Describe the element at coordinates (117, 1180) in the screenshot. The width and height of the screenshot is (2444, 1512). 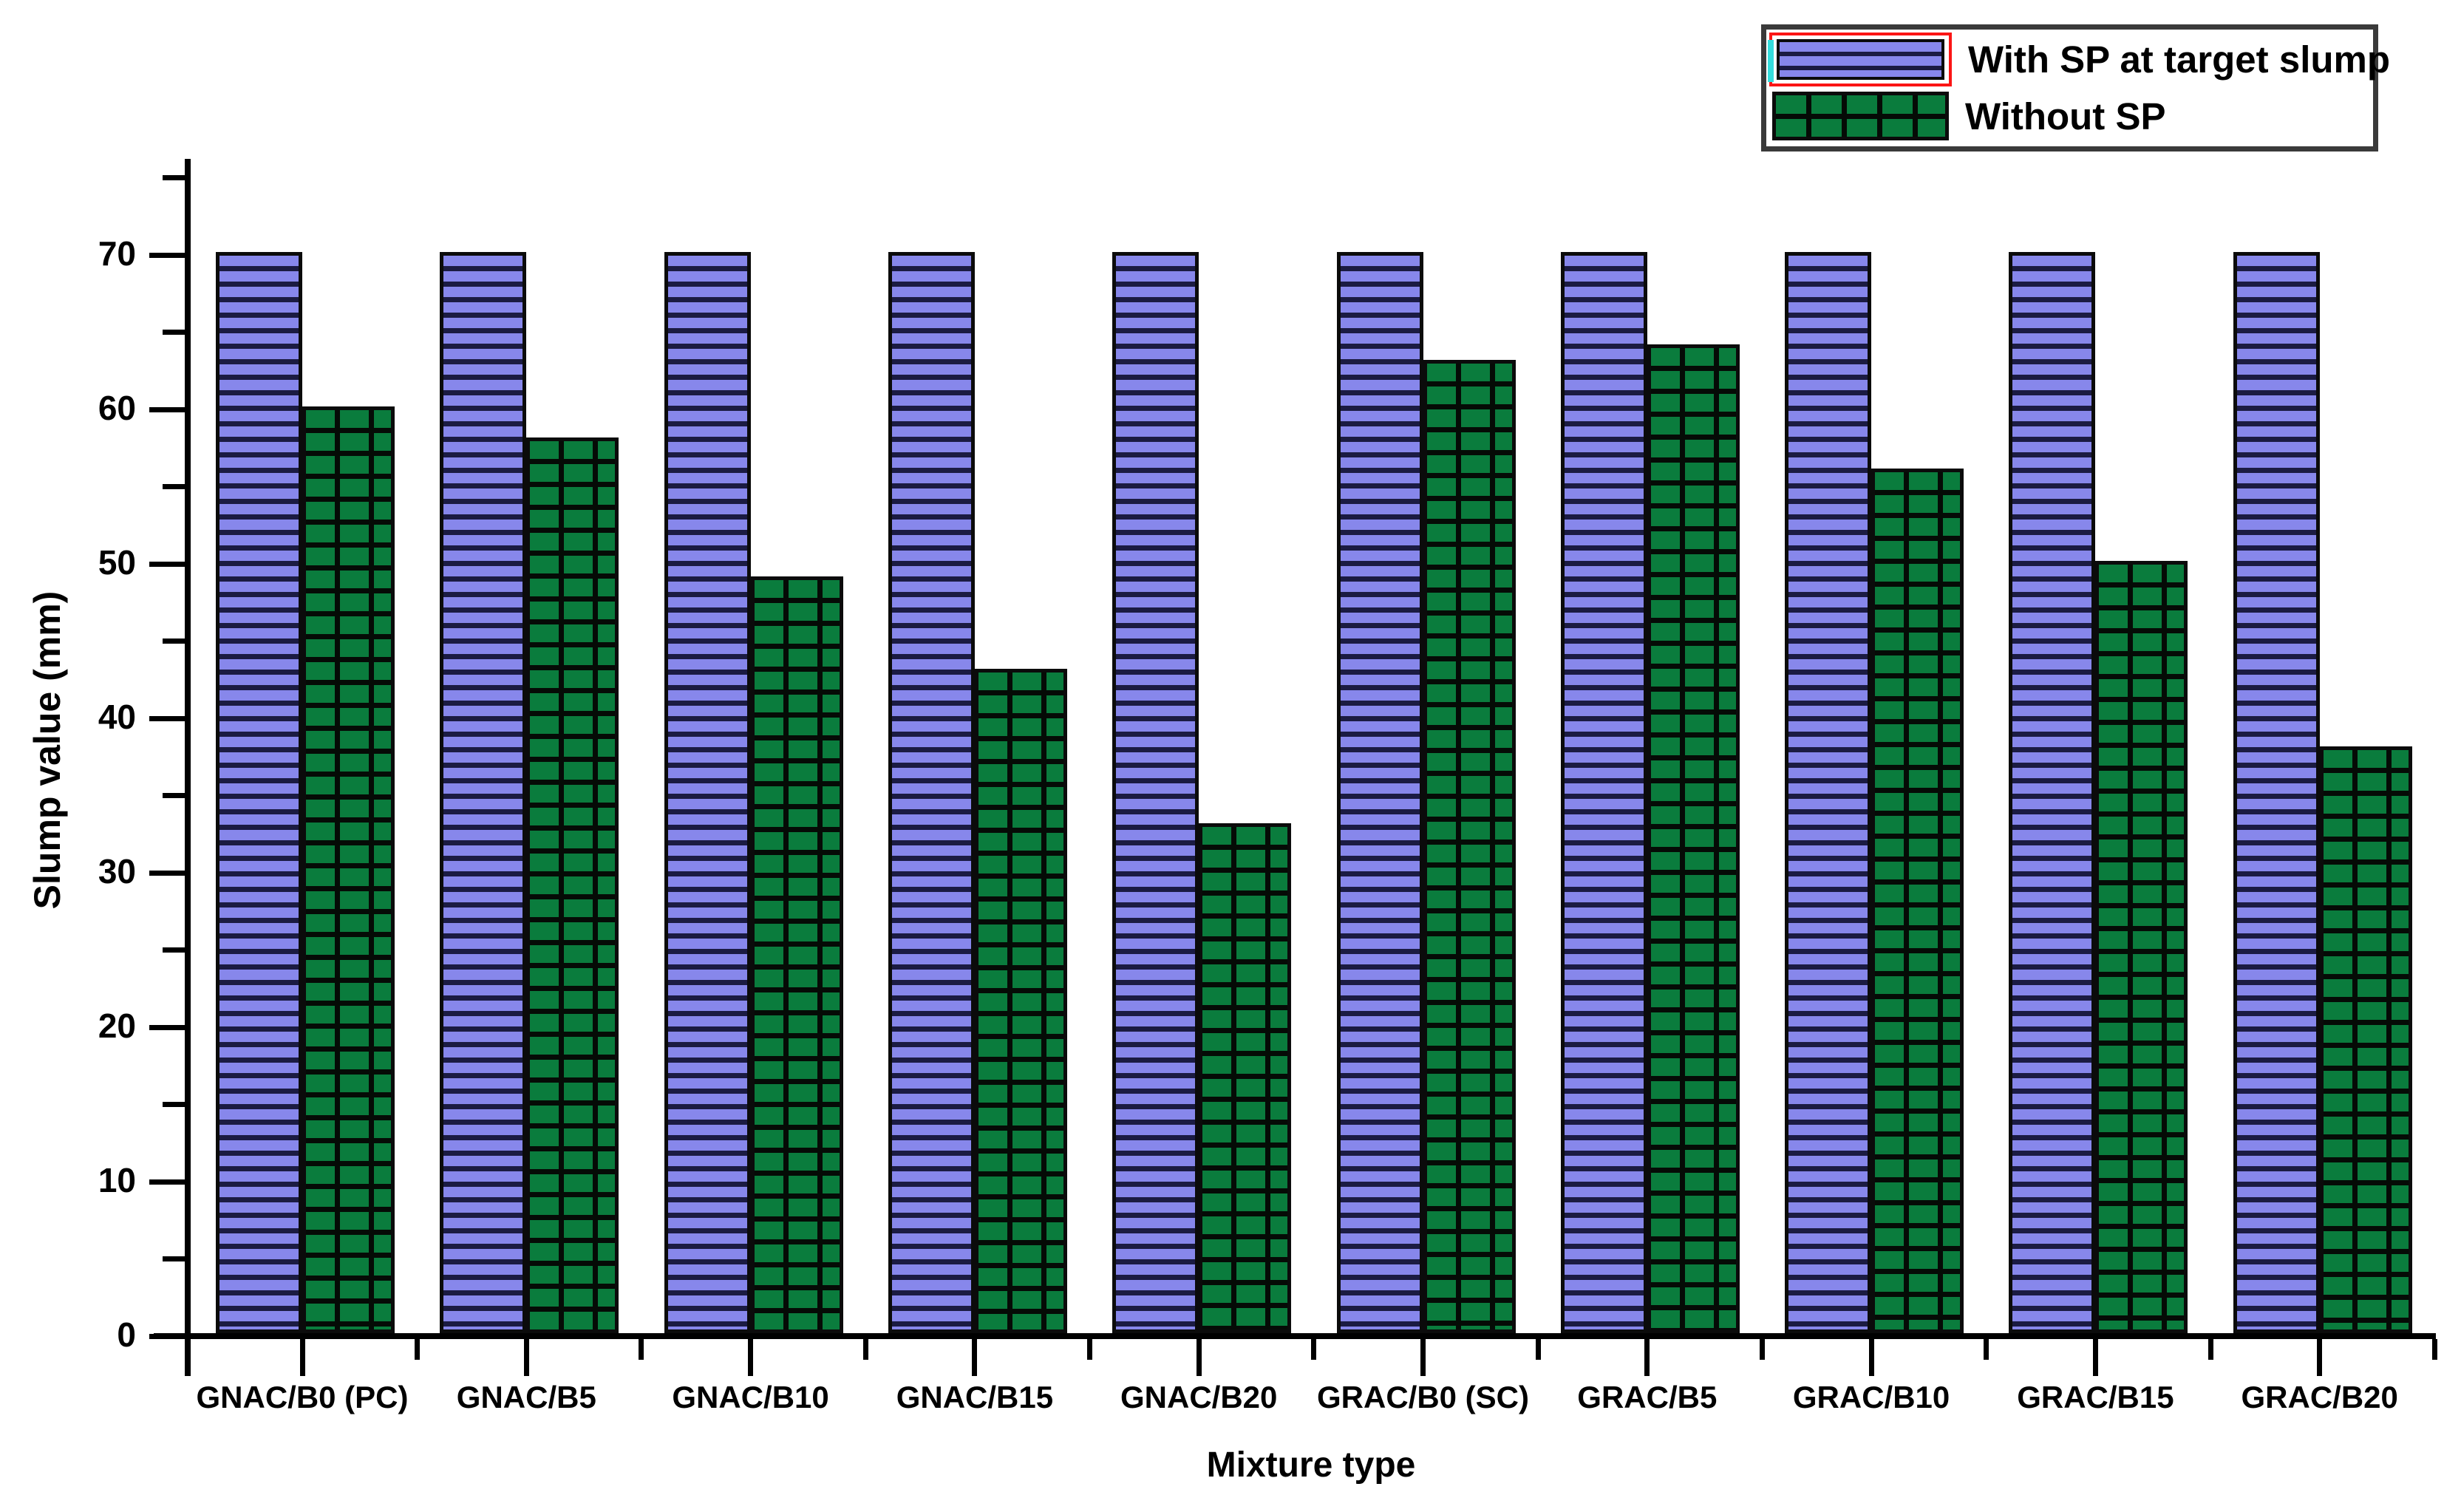
I see `y-tick-label: 10` at that location.